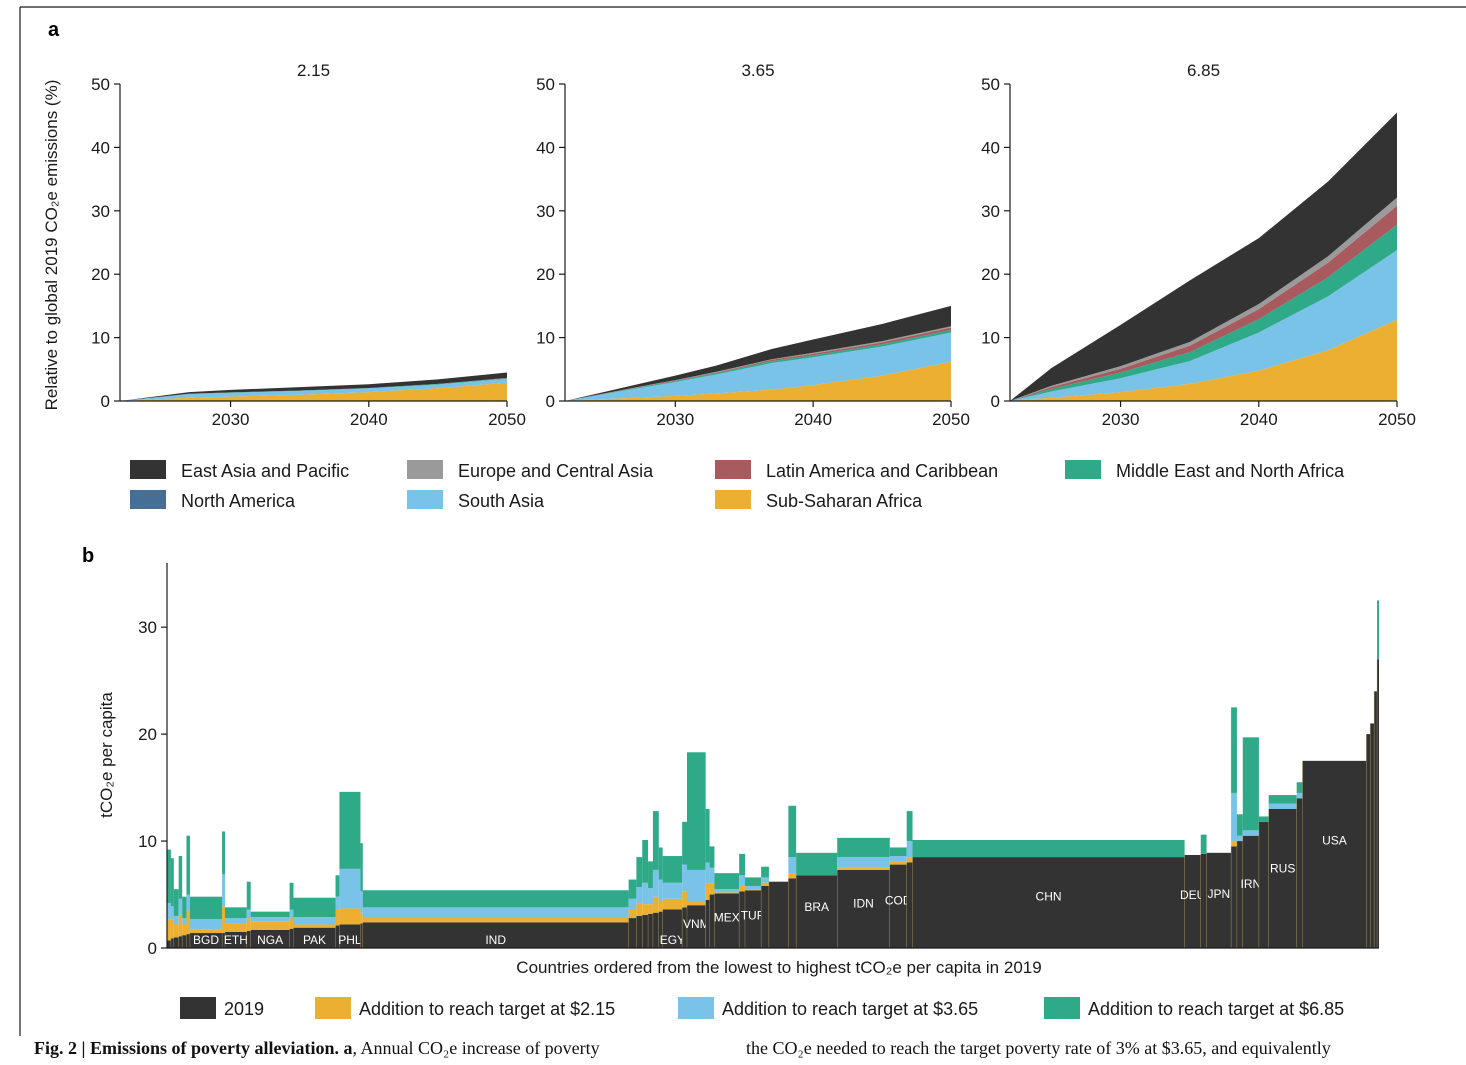 The width and height of the screenshot is (1466, 1065). I want to click on country-label: EGY, so click(672, 940).